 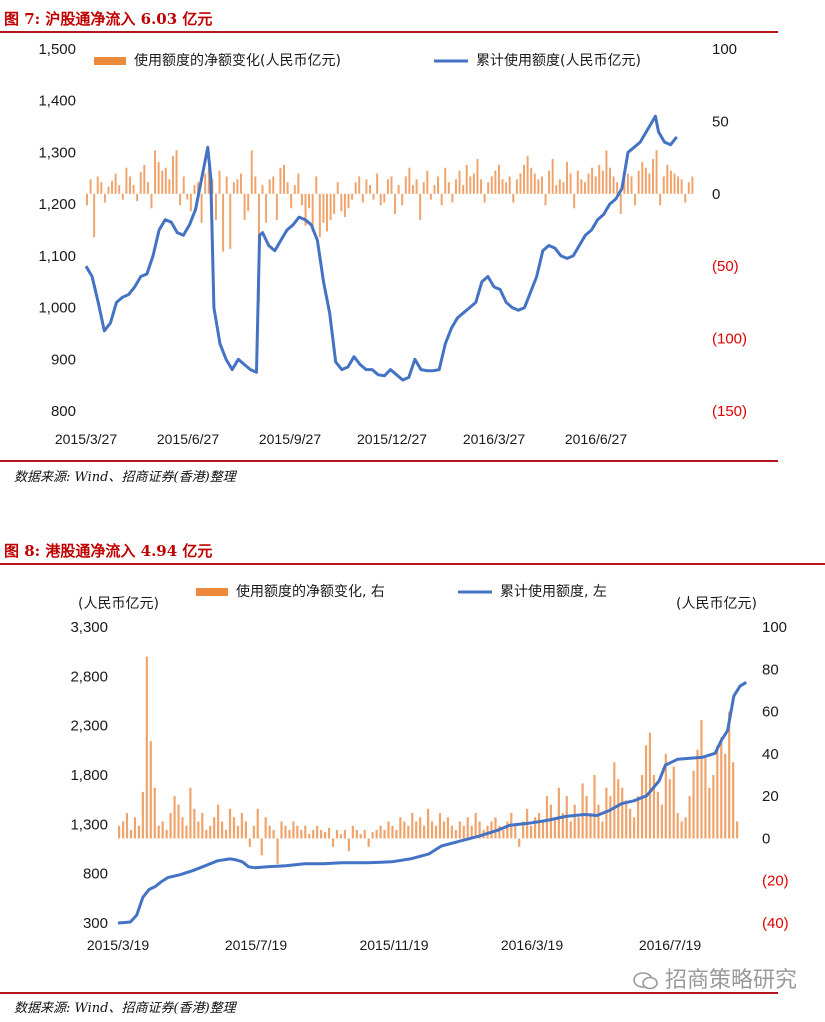 I want to click on figure-7-top-rule, so click(x=389, y=32).